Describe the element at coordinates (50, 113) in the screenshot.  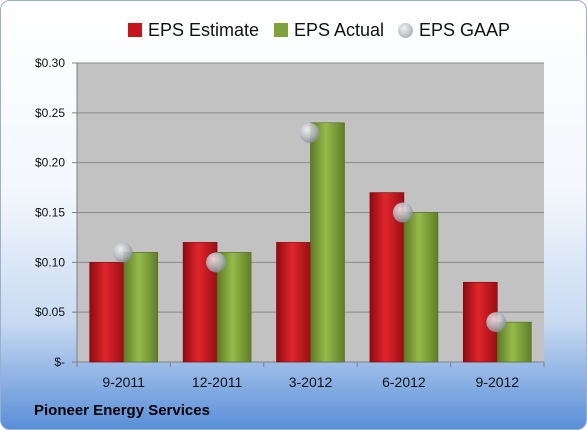
I see `y-tick-label: $0.25` at that location.